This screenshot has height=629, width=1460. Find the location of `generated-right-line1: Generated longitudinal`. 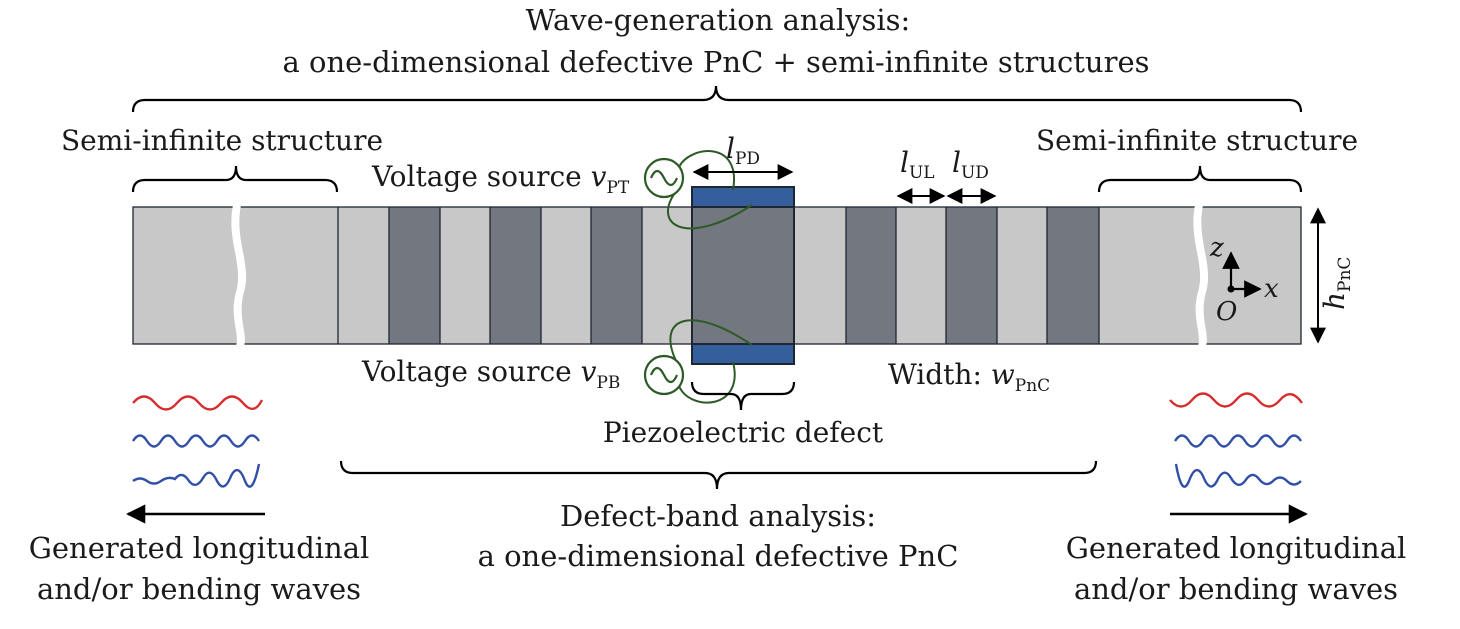

generated-right-line1: Generated longitudinal is located at coordinates (1236, 548).